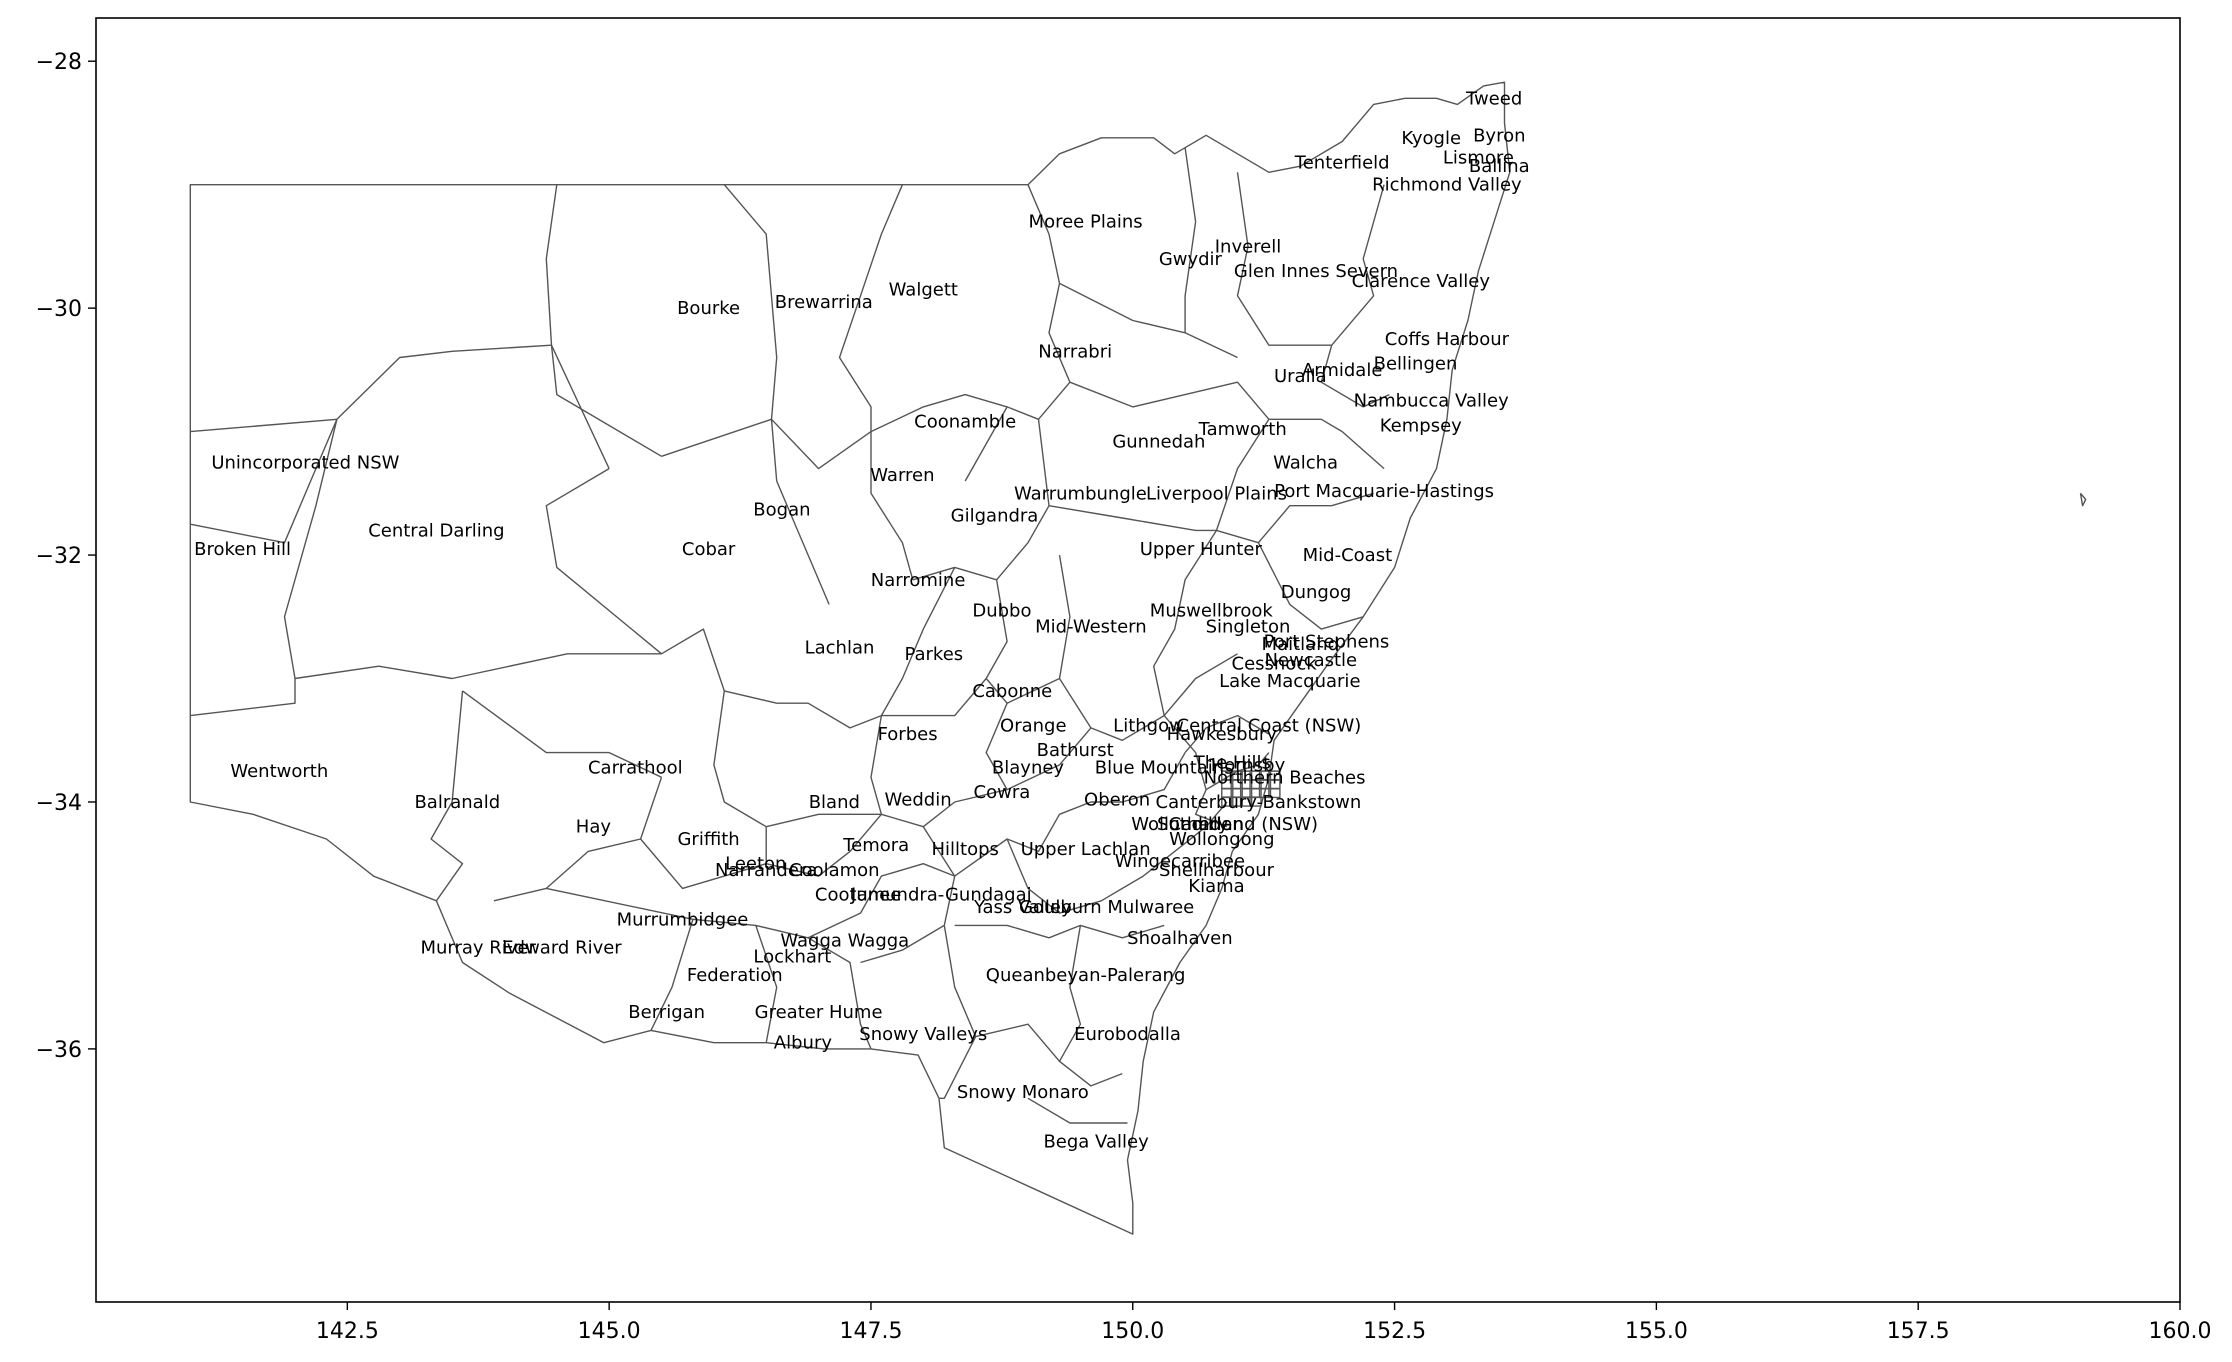 The width and height of the screenshot is (2232, 1362). What do you see at coordinates (735, 975) in the screenshot?
I see `lga-label: Federation` at bounding box center [735, 975].